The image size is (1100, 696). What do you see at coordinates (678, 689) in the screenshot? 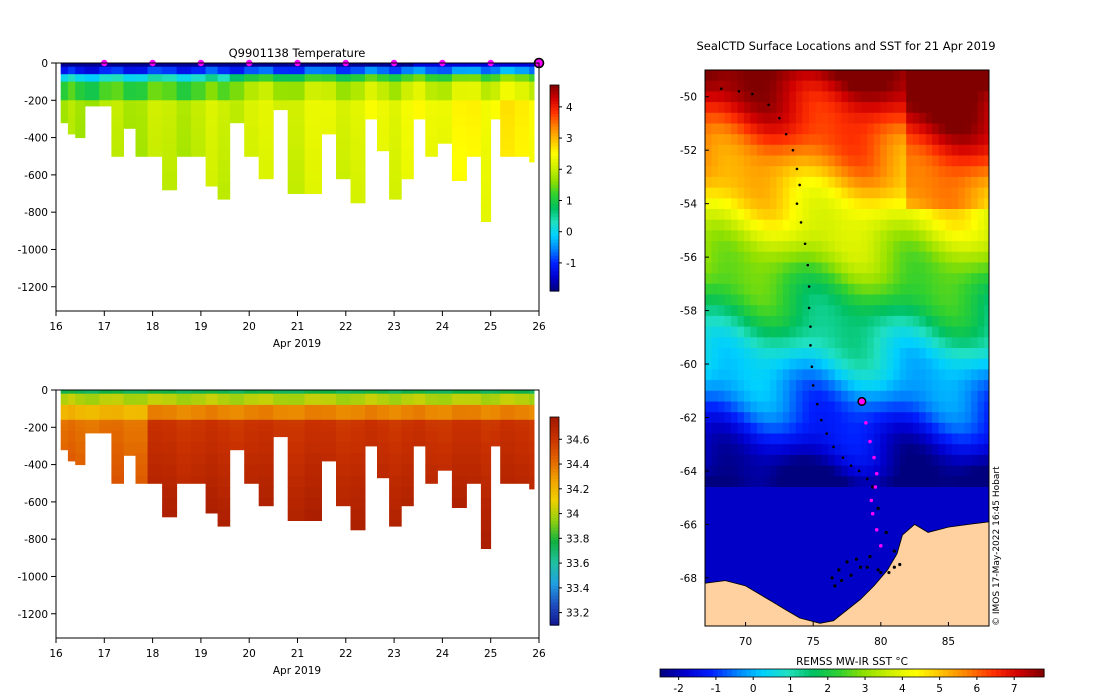
I see `colorbar-tick-label: -2` at bounding box center [678, 689].